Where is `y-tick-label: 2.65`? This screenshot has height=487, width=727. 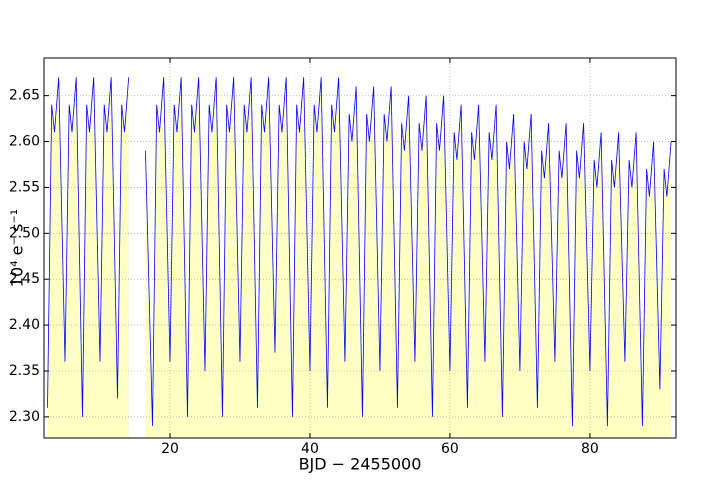
y-tick-label: 2.65 is located at coordinates (24, 96).